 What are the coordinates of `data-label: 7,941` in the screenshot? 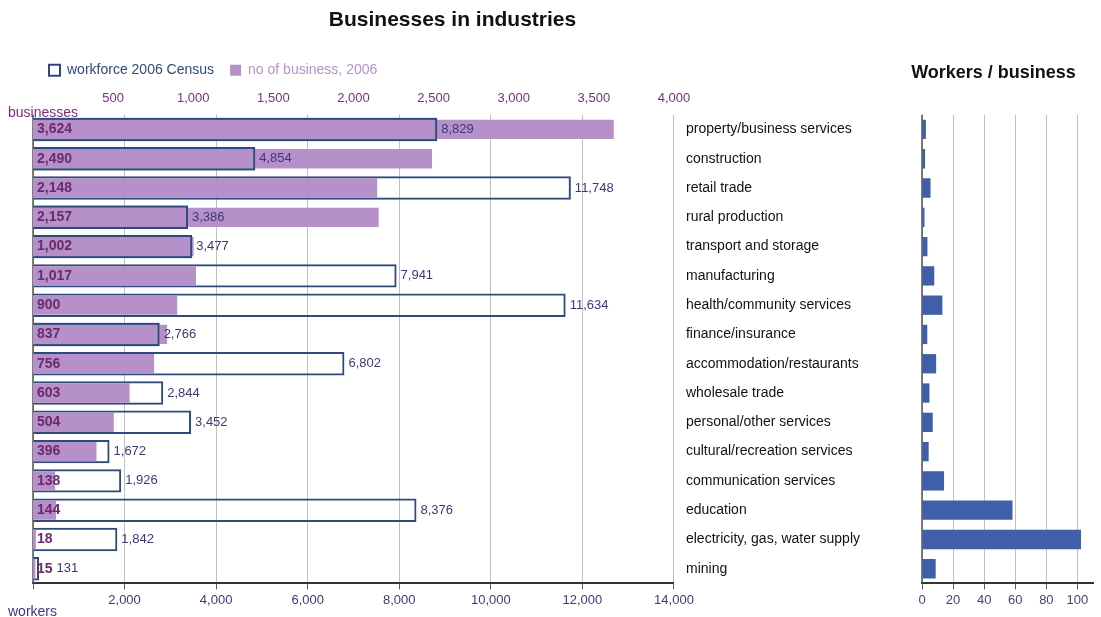 It's located at (417, 275).